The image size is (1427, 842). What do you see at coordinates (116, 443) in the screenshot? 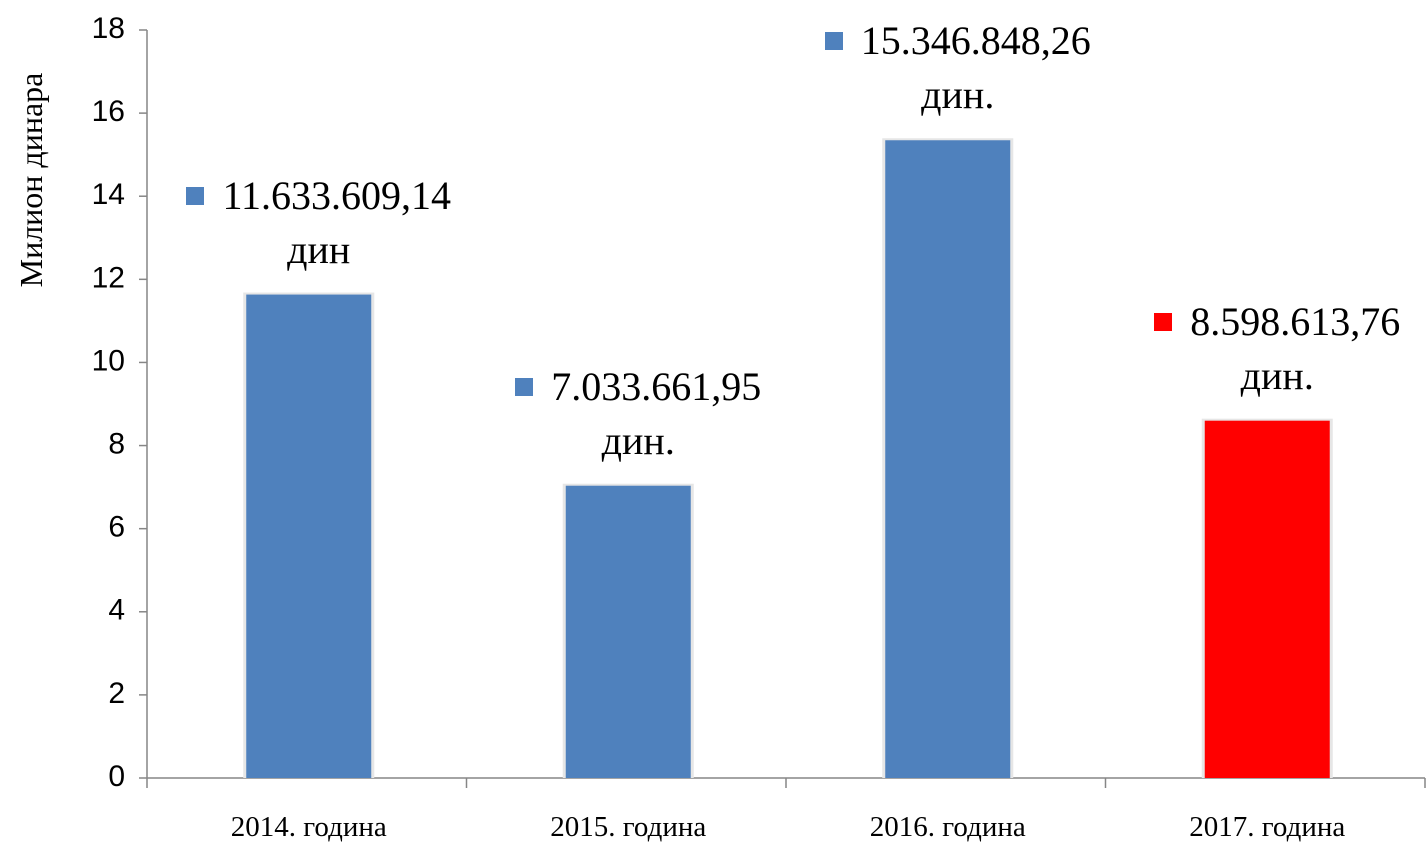
I see `y-tick-label: 8` at bounding box center [116, 443].